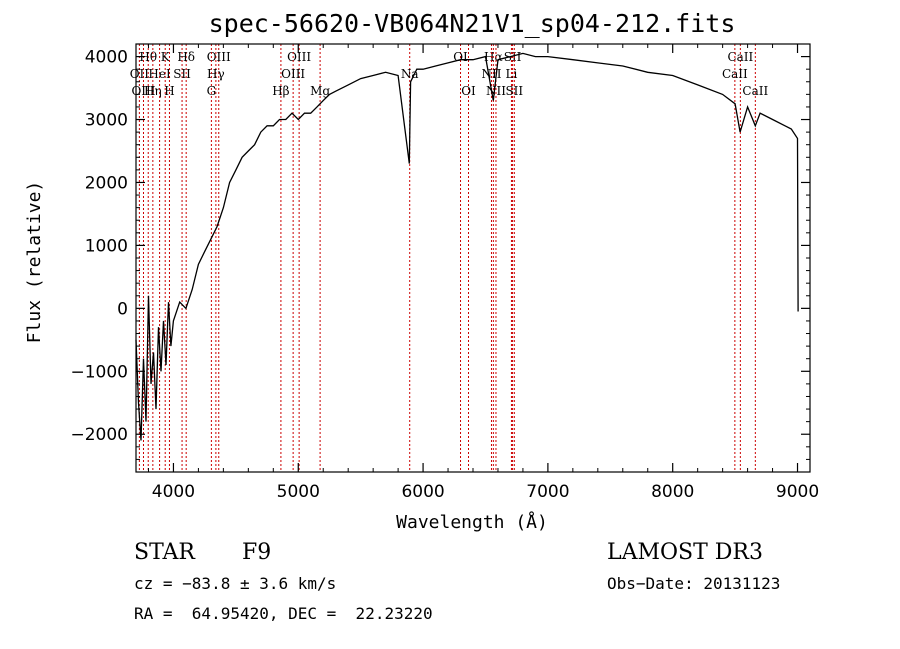 This screenshot has height=649, width=900. Describe the element at coordinates (472, 522) in the screenshot. I see `x-axis-label: Wavelength (Å)` at that location.